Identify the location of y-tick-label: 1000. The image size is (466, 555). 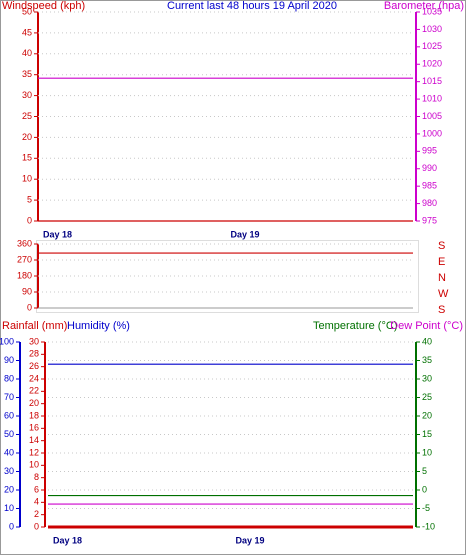
(432, 133).